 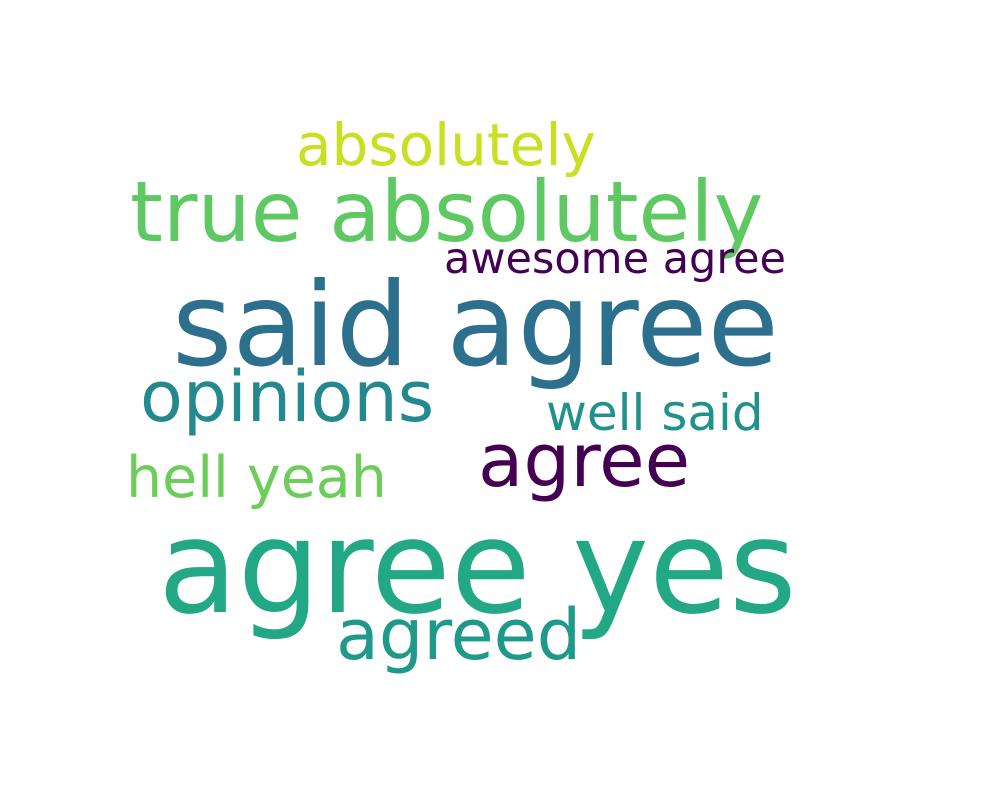 What do you see at coordinates (615, 259) in the screenshot?
I see `word-awesome-agree: awesome agree` at bounding box center [615, 259].